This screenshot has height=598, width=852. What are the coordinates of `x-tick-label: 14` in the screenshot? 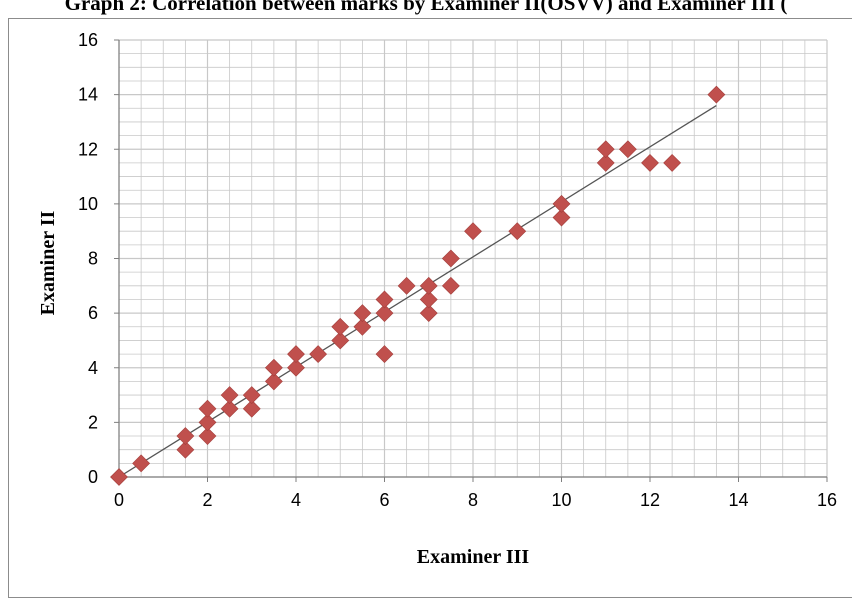 It's located at (738, 500).